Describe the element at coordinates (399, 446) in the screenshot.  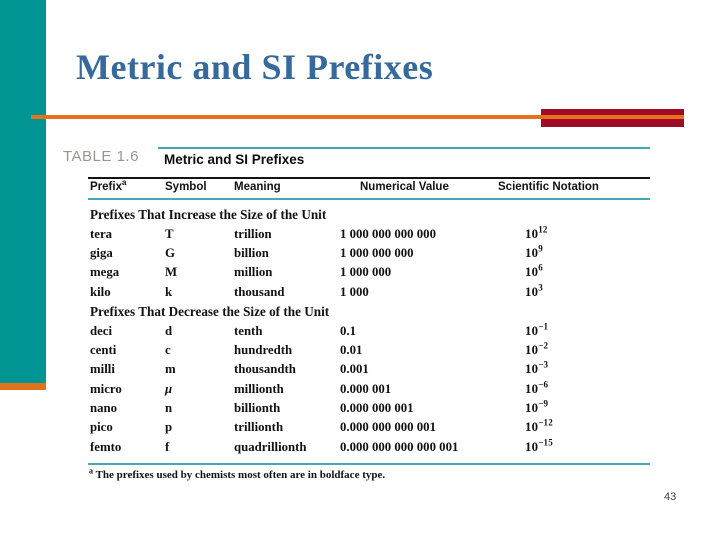
I see `numerical-value-cell: 0.000 000 000 000 001` at that location.